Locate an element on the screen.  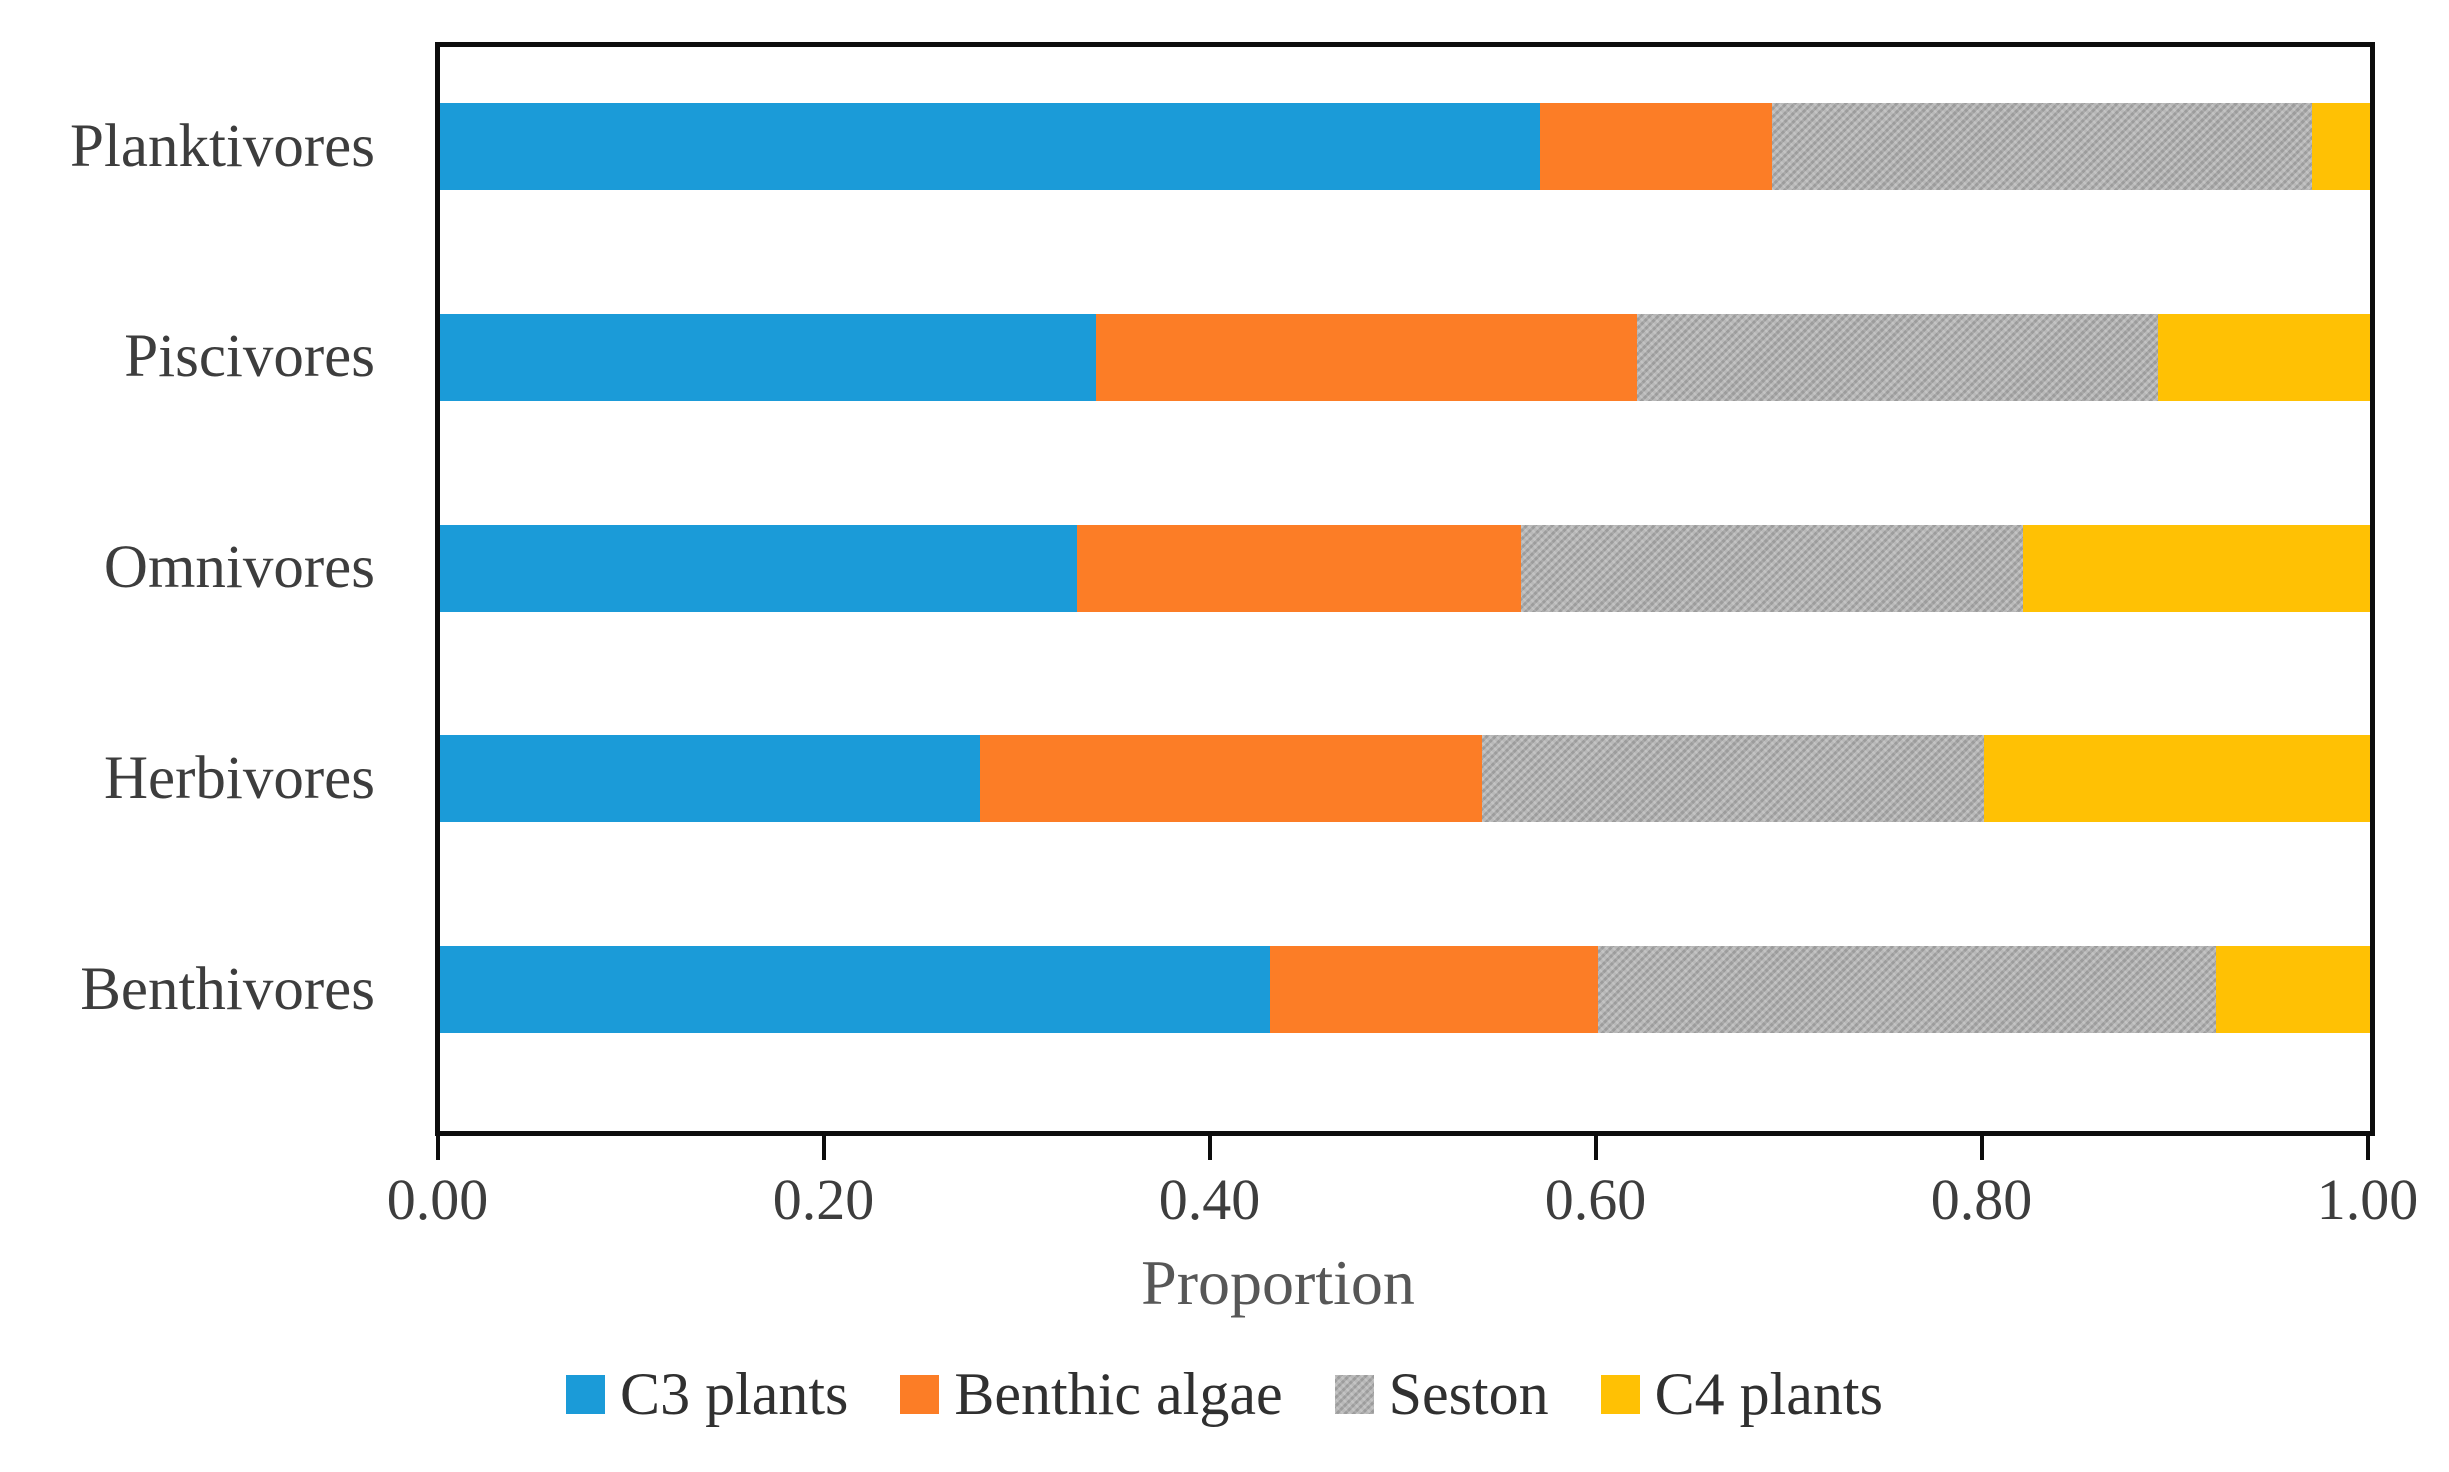
category-label: Omnivores is located at coordinates (239, 567).